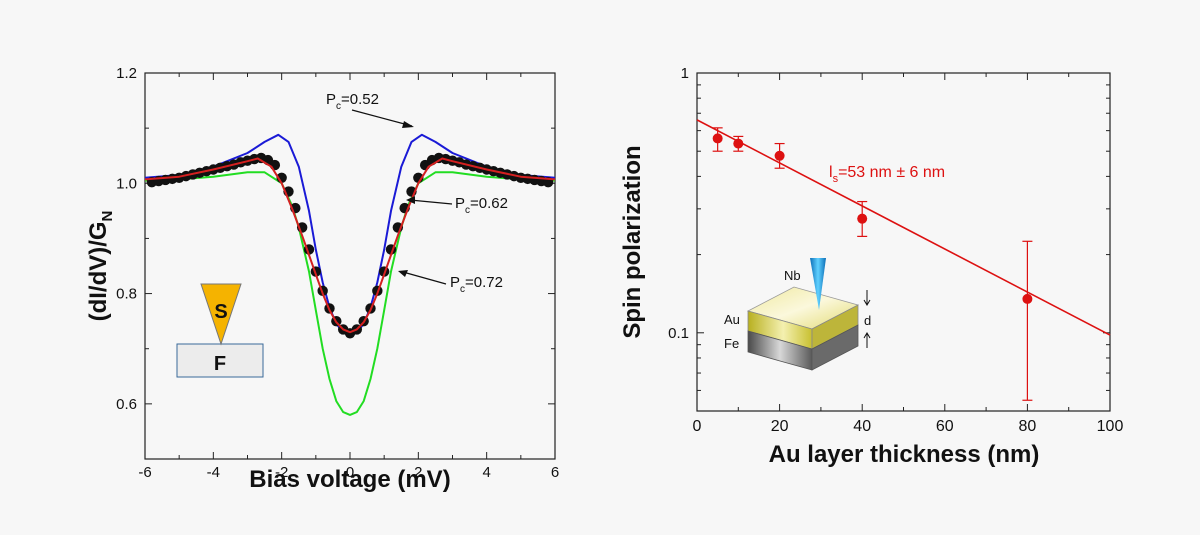 The image size is (1200, 535). I want to click on right-y-tick-label: 1, so click(685, 73).